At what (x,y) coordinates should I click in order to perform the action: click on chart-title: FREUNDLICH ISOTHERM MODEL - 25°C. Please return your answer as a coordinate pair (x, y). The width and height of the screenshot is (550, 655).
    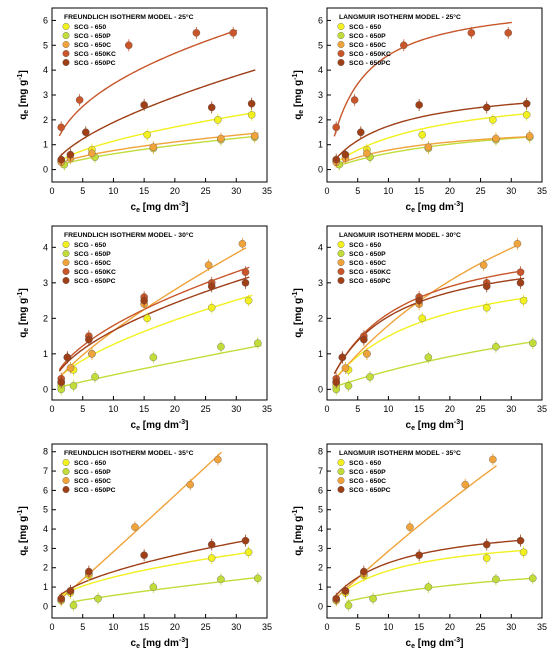
    Looking at the image, I should click on (129, 17).